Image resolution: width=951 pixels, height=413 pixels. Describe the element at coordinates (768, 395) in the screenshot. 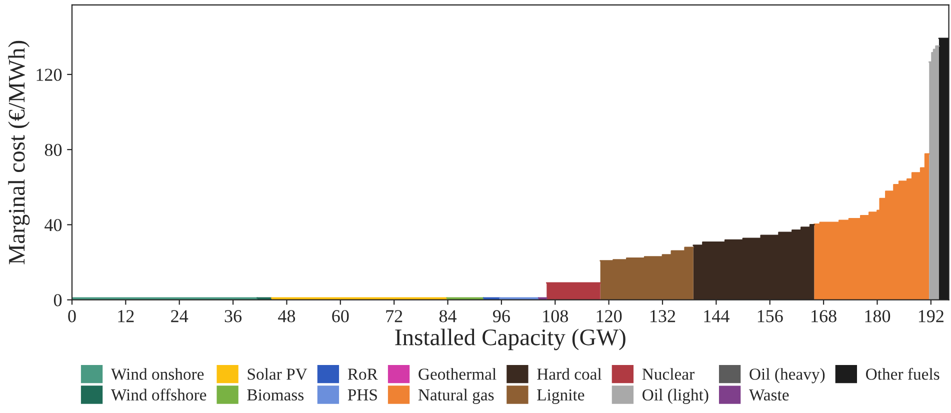

I see `legend-label: Waste` at that location.